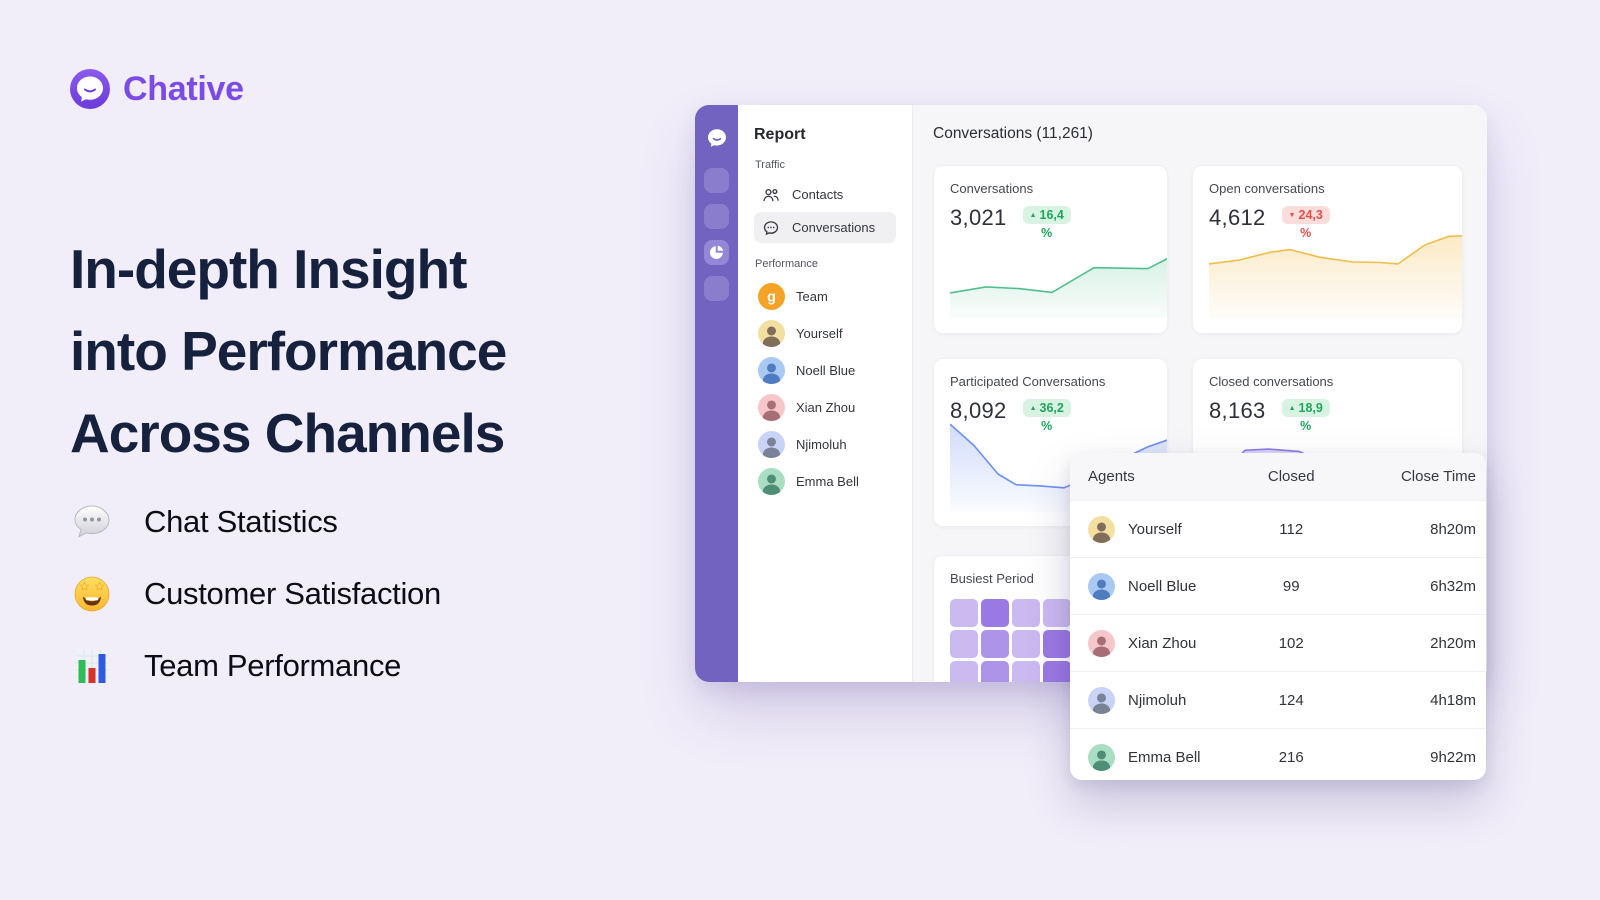 The image size is (1600, 900). What do you see at coordinates (770, 165) in the screenshot?
I see `section-label-traffic: Traffic` at bounding box center [770, 165].